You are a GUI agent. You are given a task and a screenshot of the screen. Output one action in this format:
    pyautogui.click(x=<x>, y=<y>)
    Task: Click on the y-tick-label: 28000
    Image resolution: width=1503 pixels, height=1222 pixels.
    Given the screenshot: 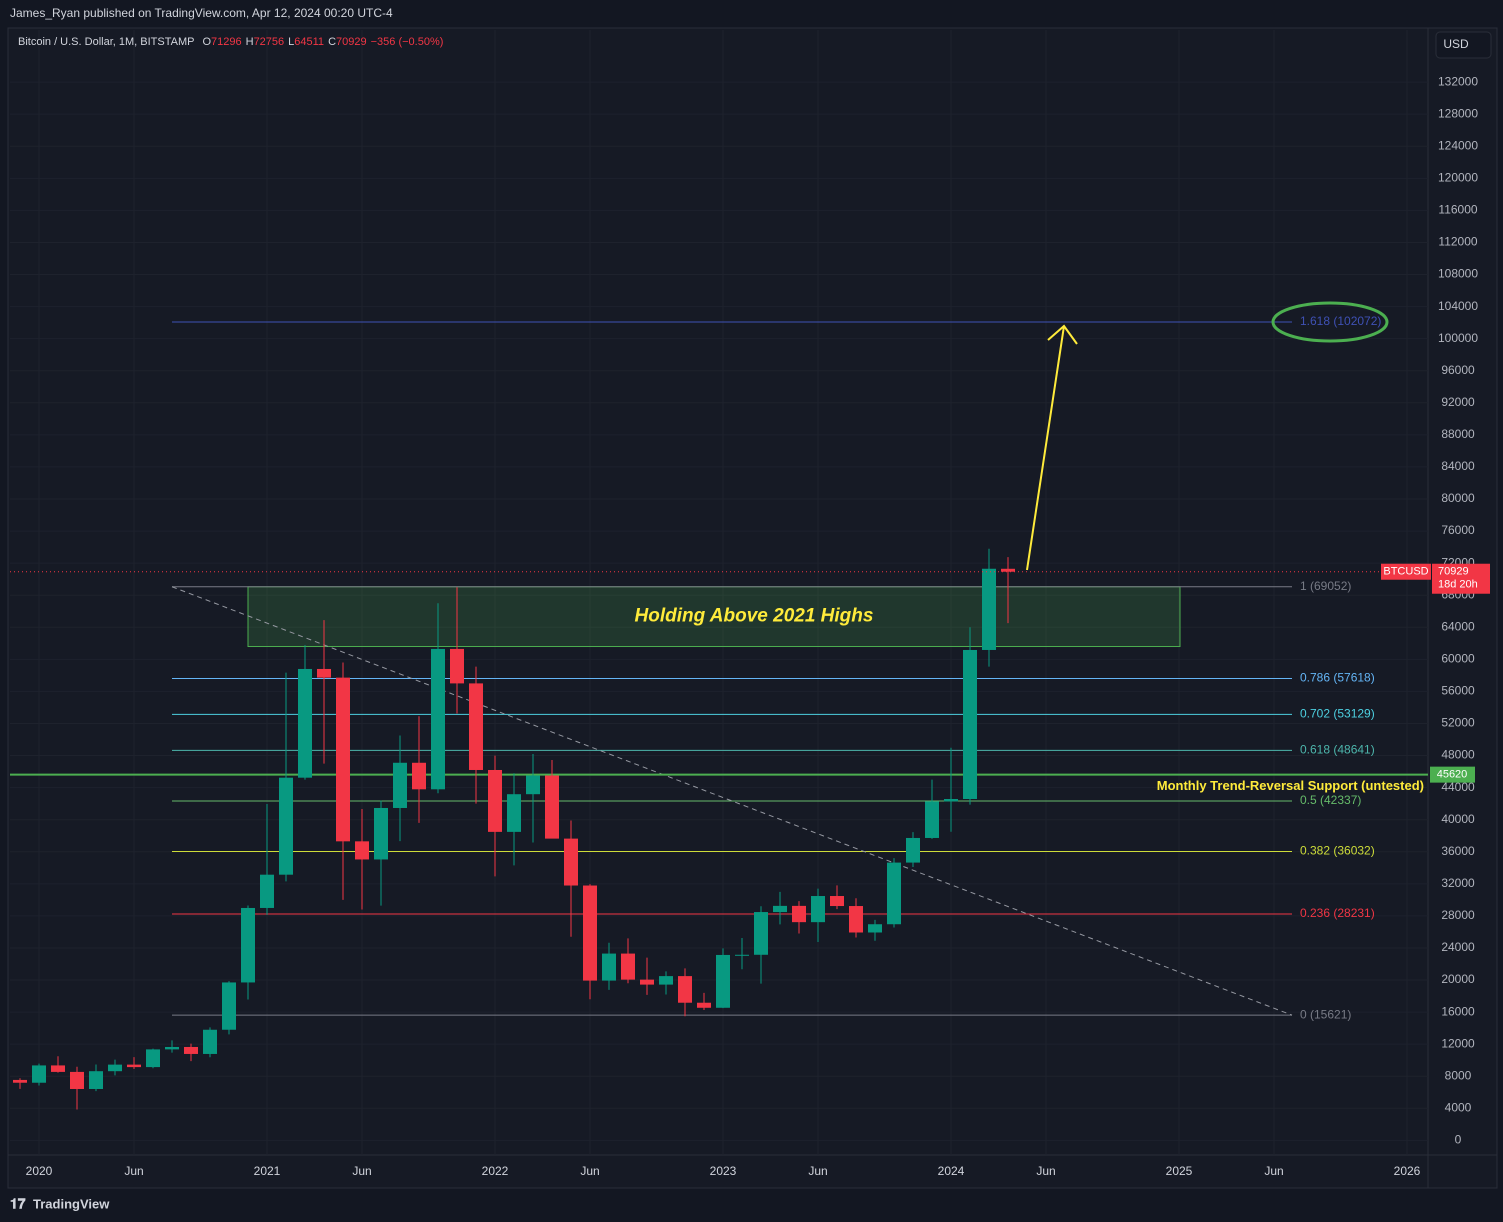 What is the action you would take?
    pyautogui.click(x=1458, y=915)
    